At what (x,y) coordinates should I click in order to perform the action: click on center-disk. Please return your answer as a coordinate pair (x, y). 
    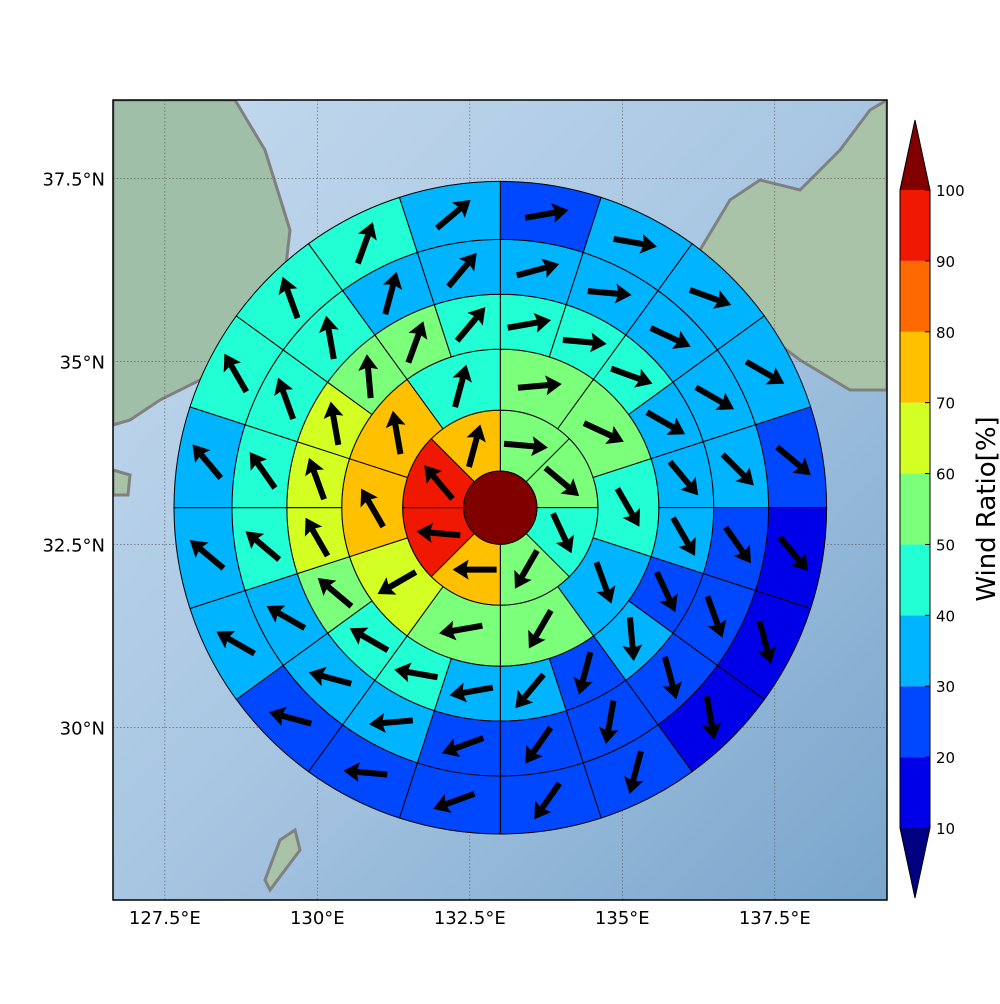
    Looking at the image, I should click on (500, 507).